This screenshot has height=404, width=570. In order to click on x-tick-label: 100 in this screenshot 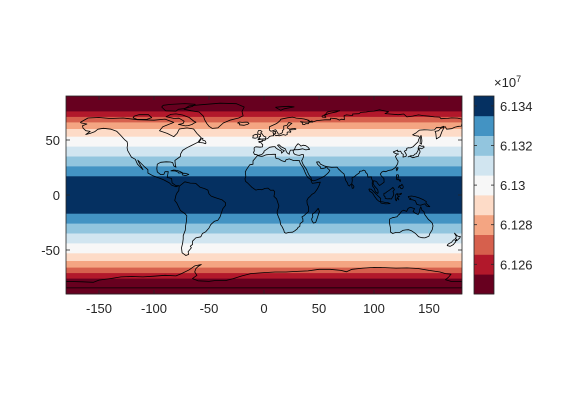, I will do `click(374, 308)`.